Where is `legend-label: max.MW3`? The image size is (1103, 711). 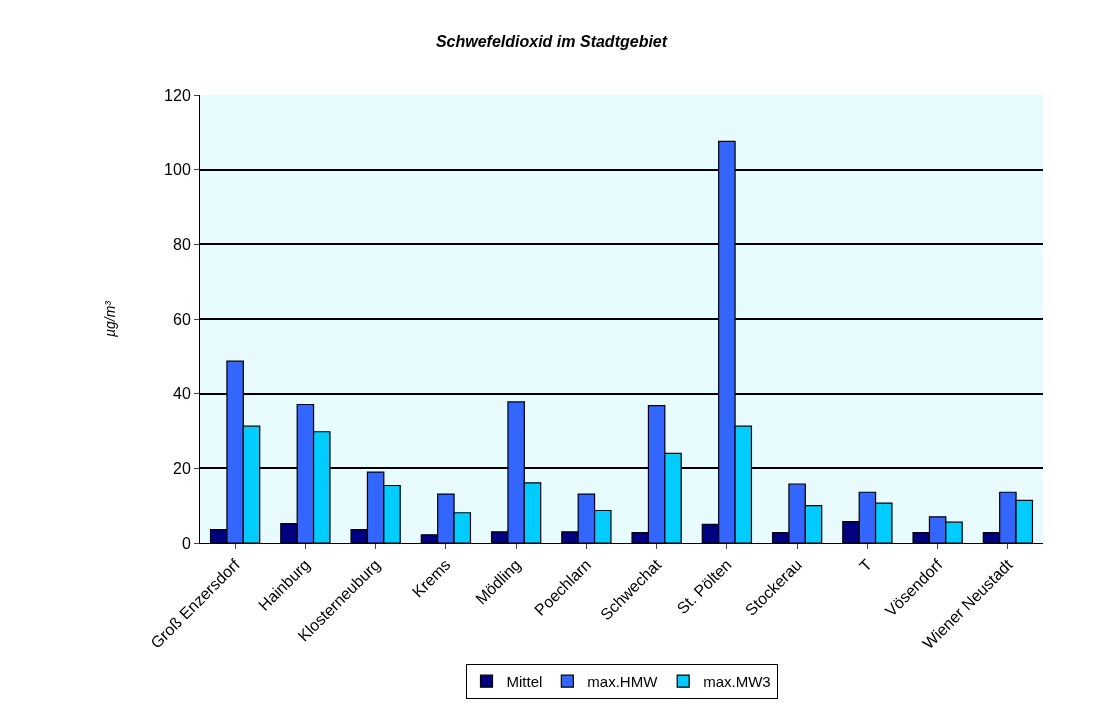 legend-label: max.MW3 is located at coordinates (737, 682).